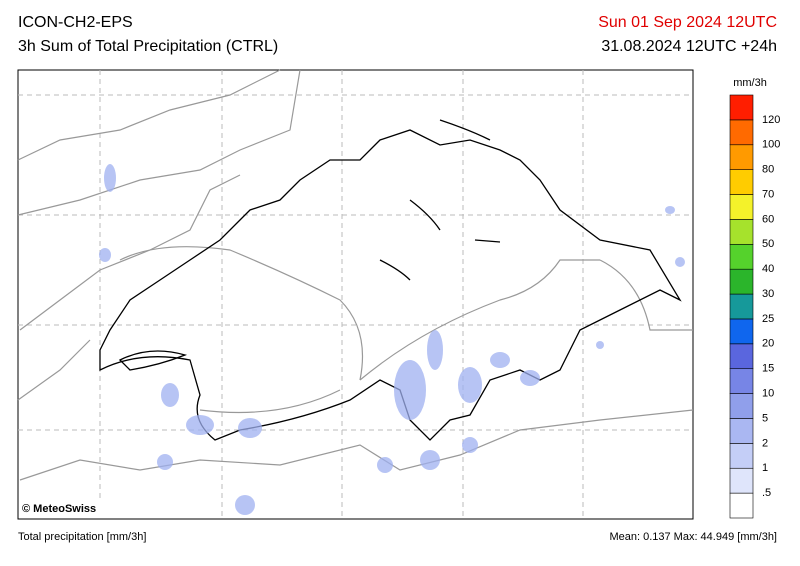 The width and height of the screenshot is (800, 566). What do you see at coordinates (768, 269) in the screenshot?
I see `legend-label: 40` at bounding box center [768, 269].